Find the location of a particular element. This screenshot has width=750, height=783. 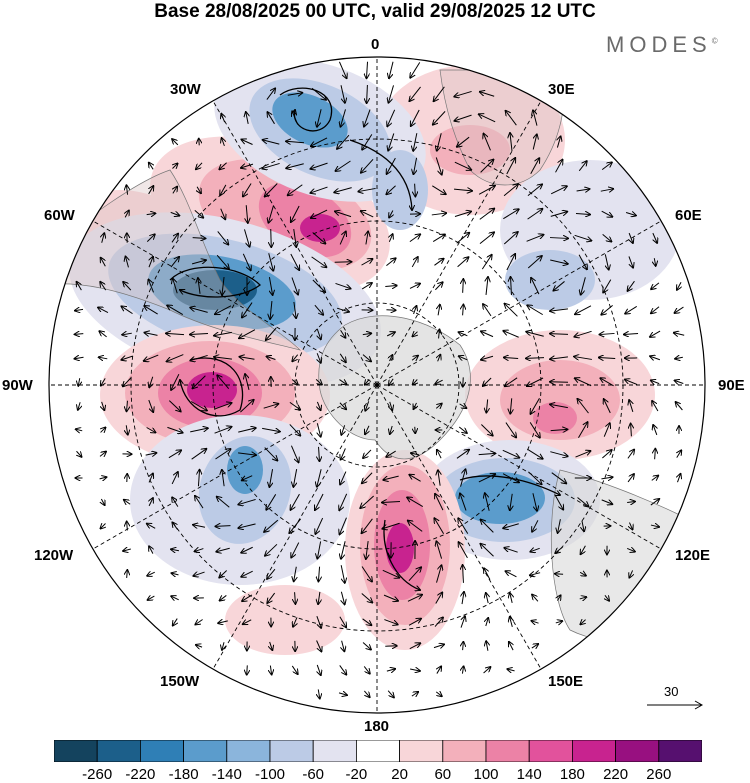

lon-label-180: 180 is located at coordinates (377, 726).